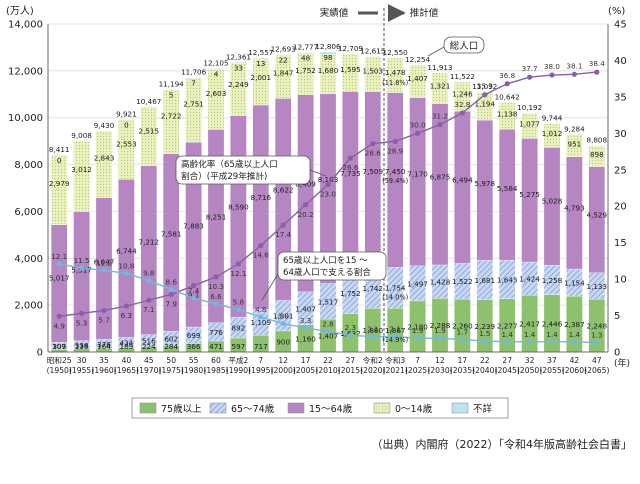 This screenshot has height=484, width=640. I want to click on label-75plus: 164, so click(104, 346).